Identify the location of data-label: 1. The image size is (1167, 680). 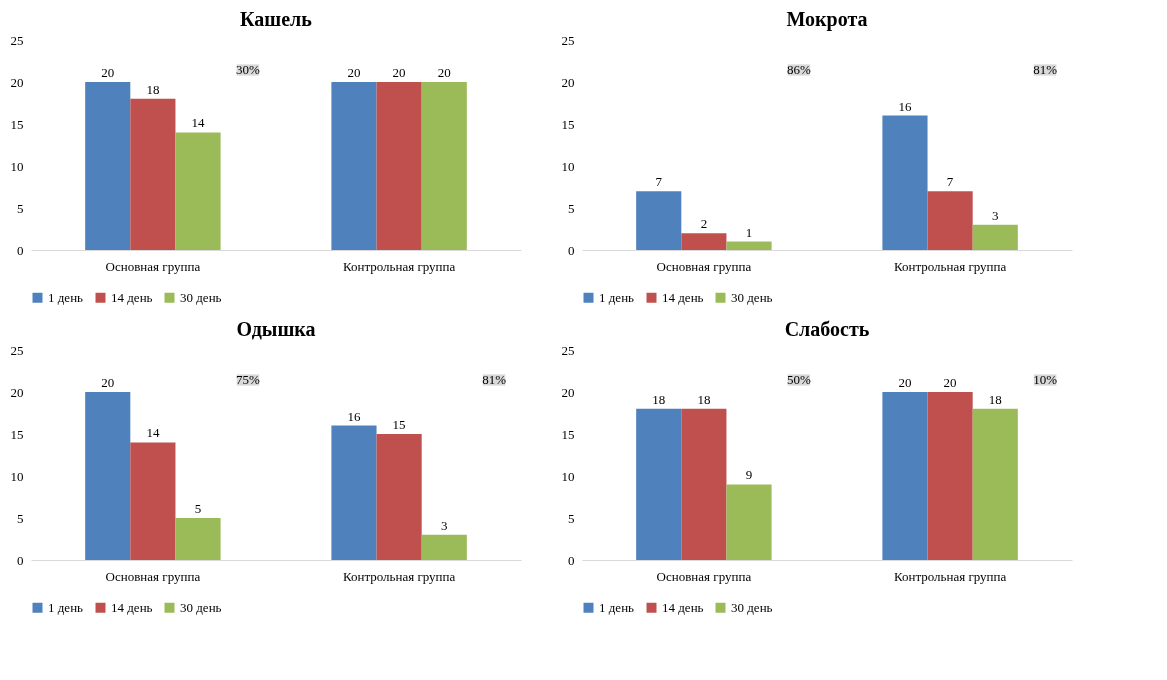
(749, 232).